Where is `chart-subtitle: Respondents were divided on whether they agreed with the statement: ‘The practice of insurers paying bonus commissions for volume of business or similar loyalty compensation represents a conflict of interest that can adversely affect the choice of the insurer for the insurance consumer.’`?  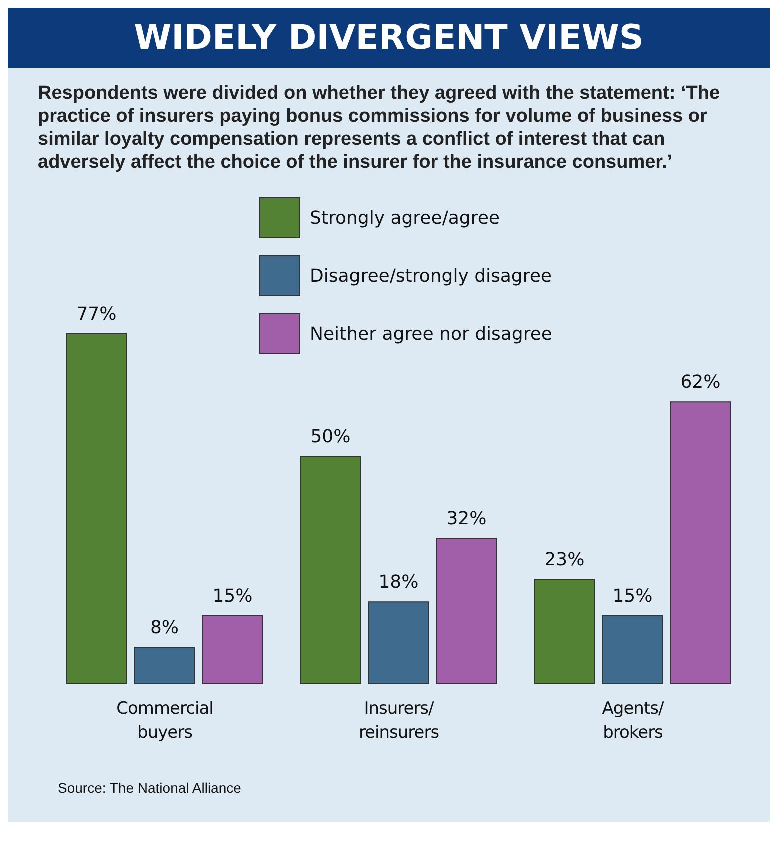
chart-subtitle: Respondents were divided on whether they agreed with the statement: ‘The practice of insurers paying bonus commissions for volume of business or similar loyalty compensation represents a conflict of interest that can adversely affect the choice of the insurer for the insurance consumer.’ is located at coordinates (379, 128).